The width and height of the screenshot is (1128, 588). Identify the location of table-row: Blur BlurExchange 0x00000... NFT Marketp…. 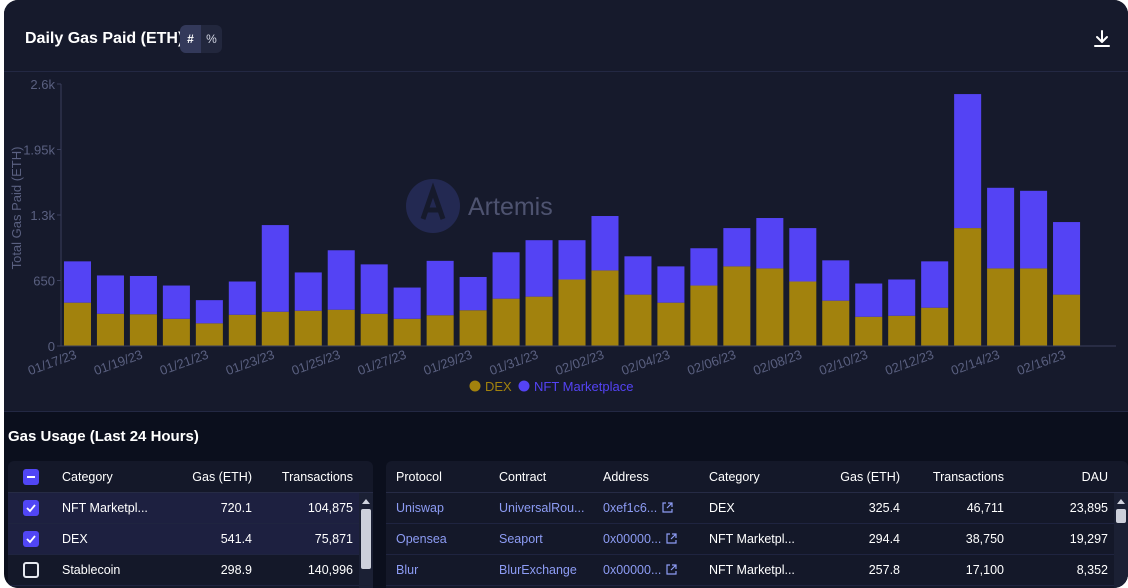
(757, 570).